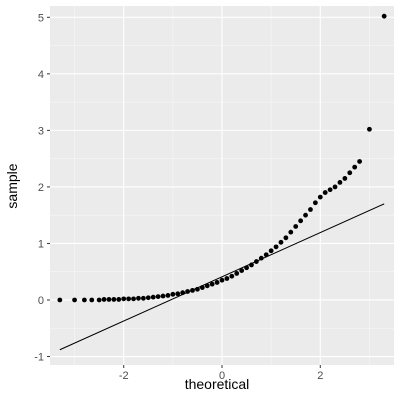 The height and width of the screenshot is (400, 400). Describe the element at coordinates (41, 75) in the screenshot. I see `y-tick-label: 4` at that location.